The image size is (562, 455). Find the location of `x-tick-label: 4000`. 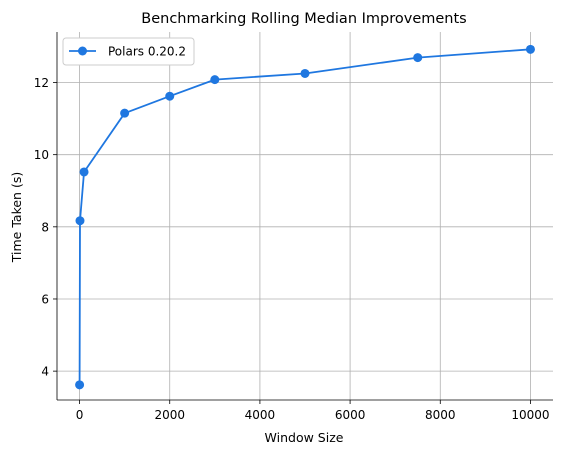

x-tick-label: 4000 is located at coordinates (260, 415).